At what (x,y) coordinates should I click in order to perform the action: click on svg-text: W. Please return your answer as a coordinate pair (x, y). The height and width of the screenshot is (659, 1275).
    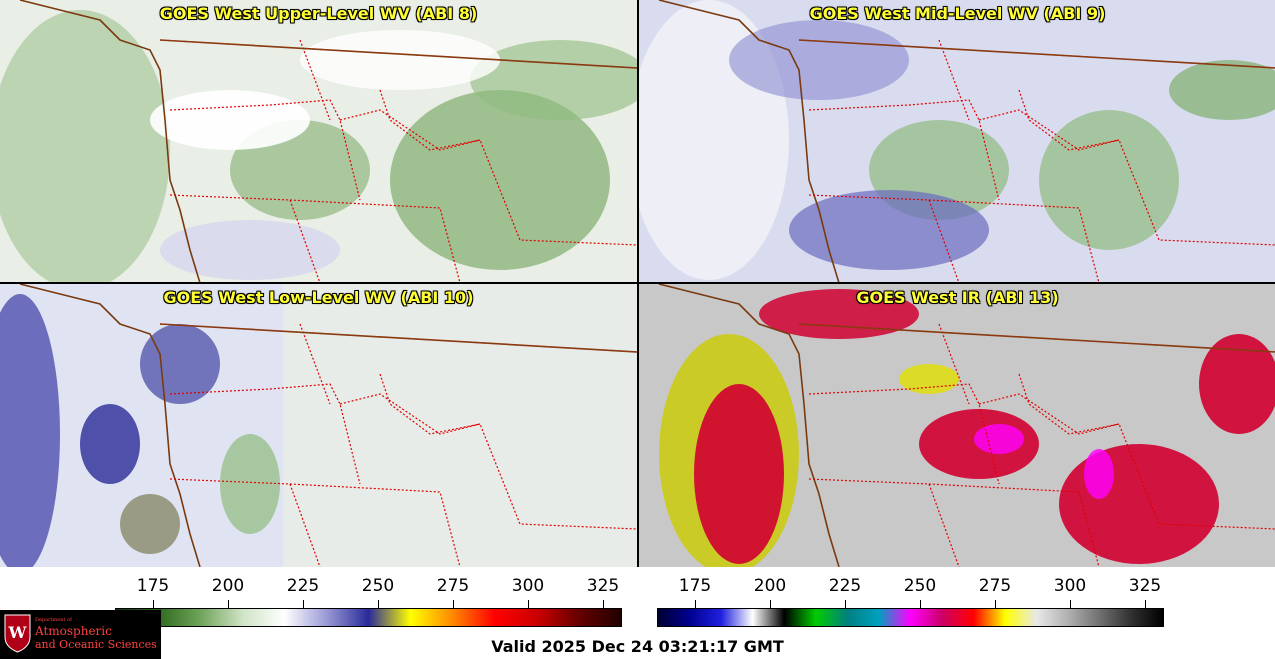
    Looking at the image, I should click on (18, 632).